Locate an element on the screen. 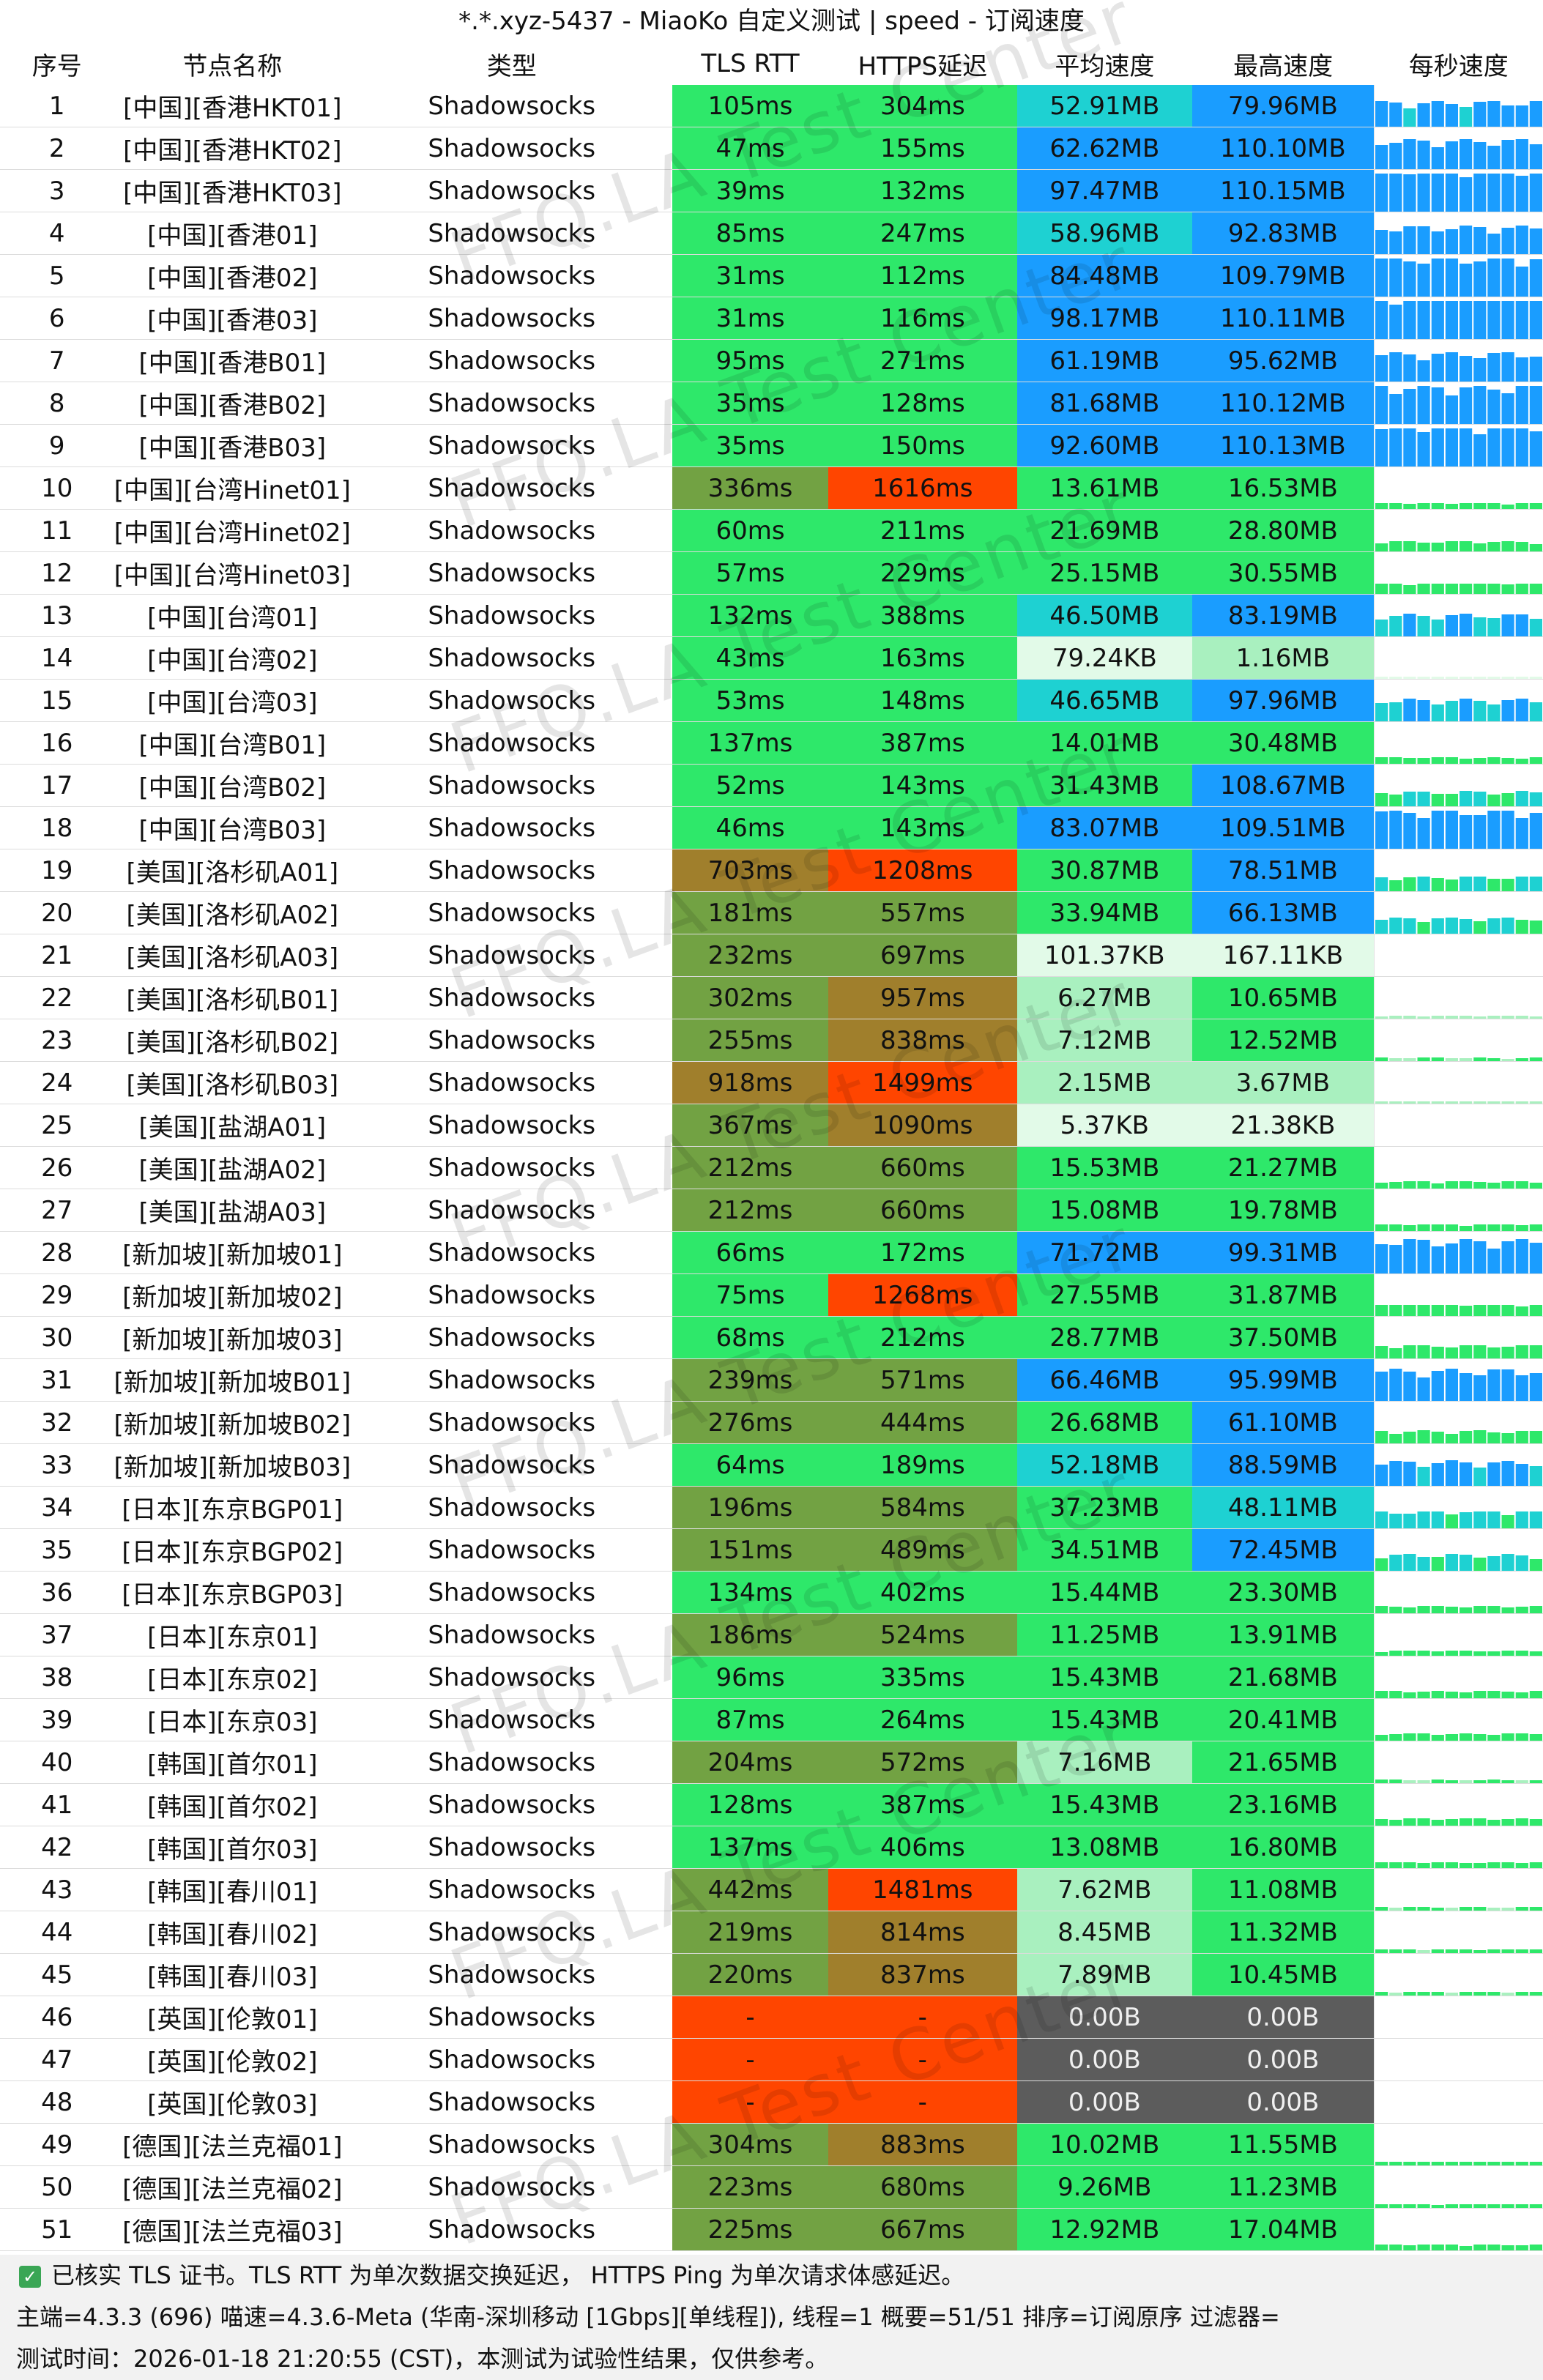 The width and height of the screenshot is (1543, 2380). row-avg-speed: 101.37KB is located at coordinates (1104, 955).